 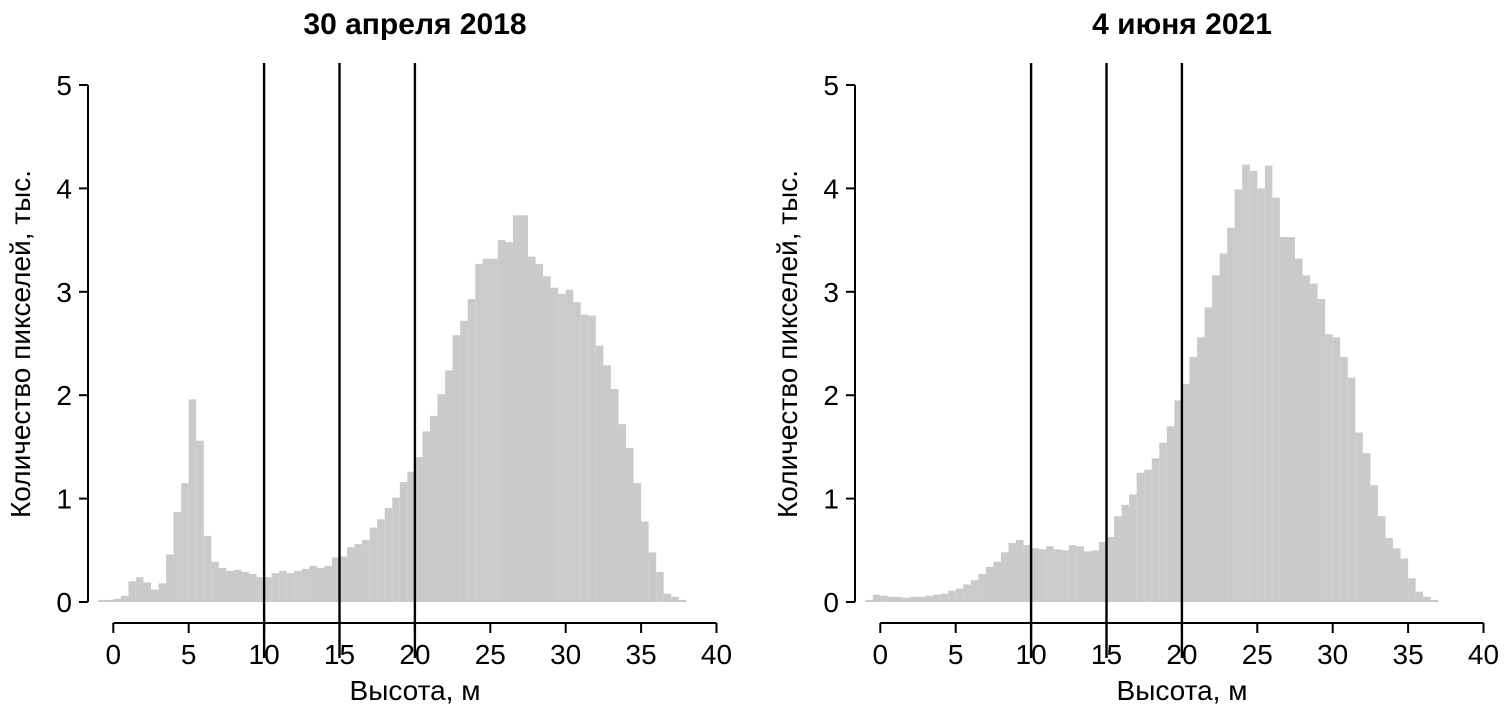 What do you see at coordinates (716, 654) in the screenshot?
I see `x-tick-label: 40` at bounding box center [716, 654].